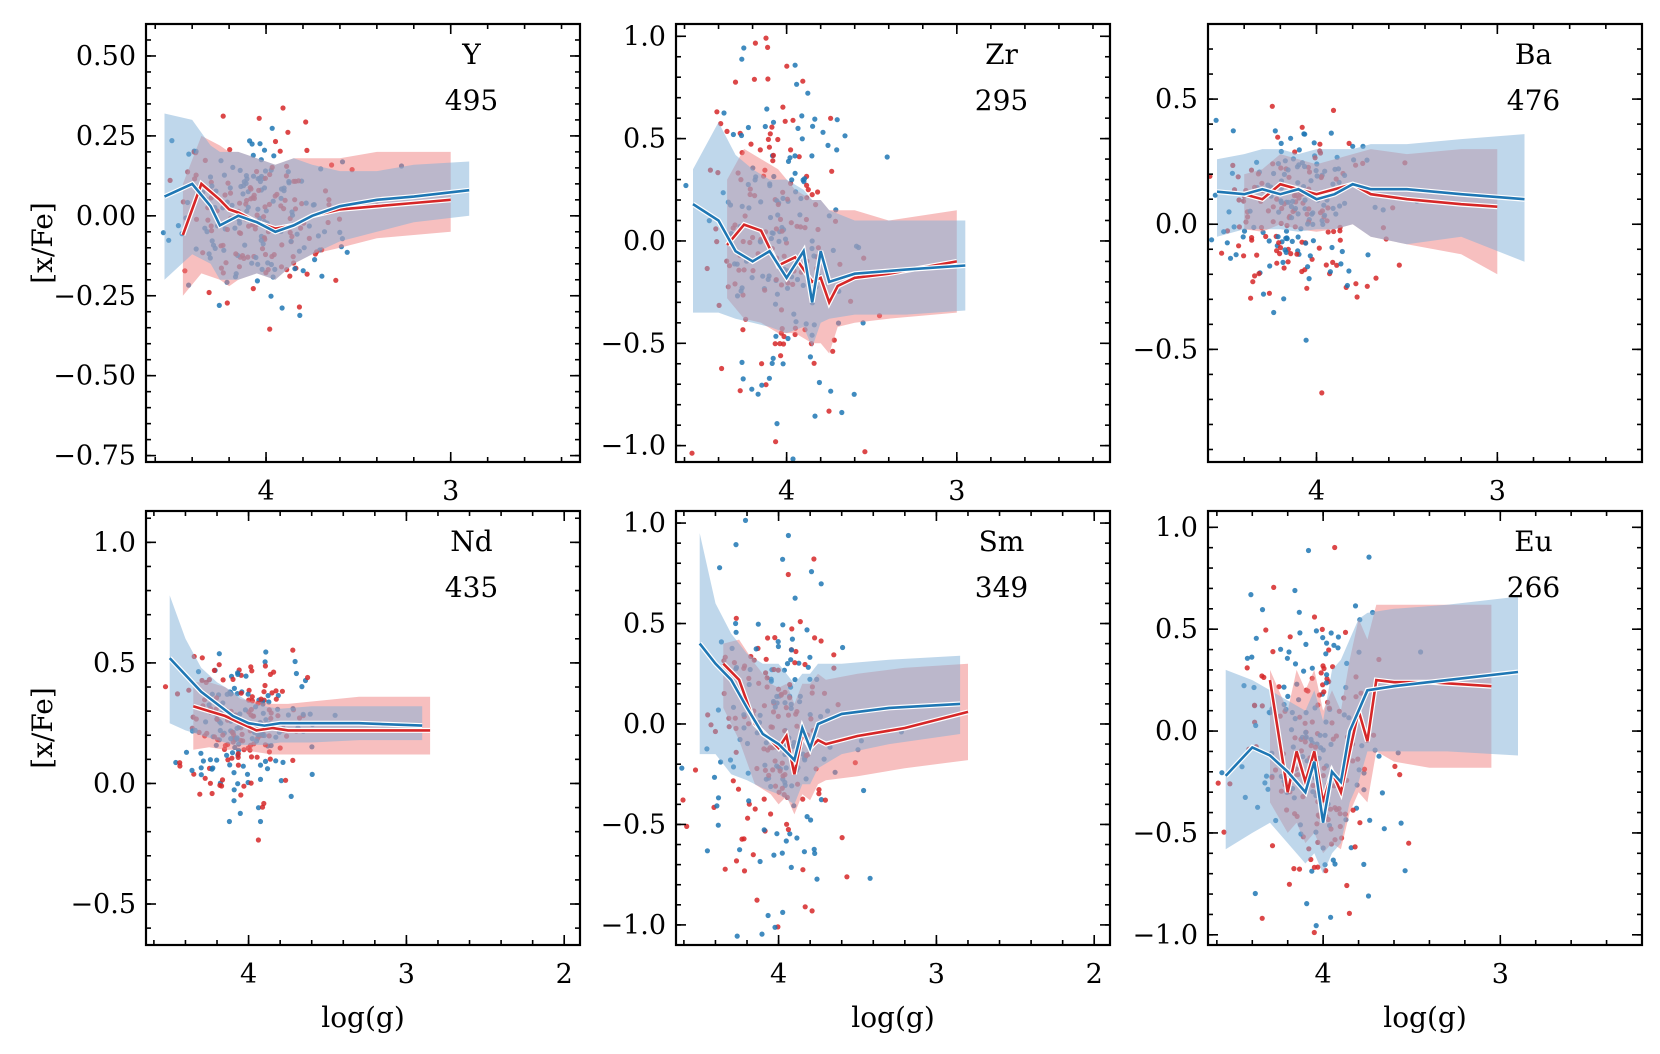  Describe the element at coordinates (829, 702) in the screenshot. I see `blue-median-line` at that location.